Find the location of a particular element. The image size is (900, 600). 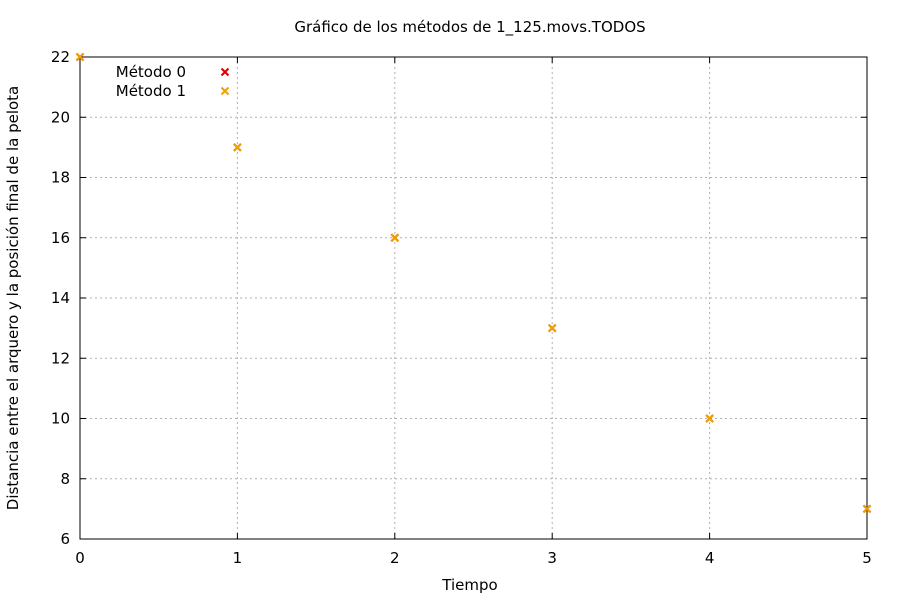

x-tick-label: 5 is located at coordinates (867, 558).